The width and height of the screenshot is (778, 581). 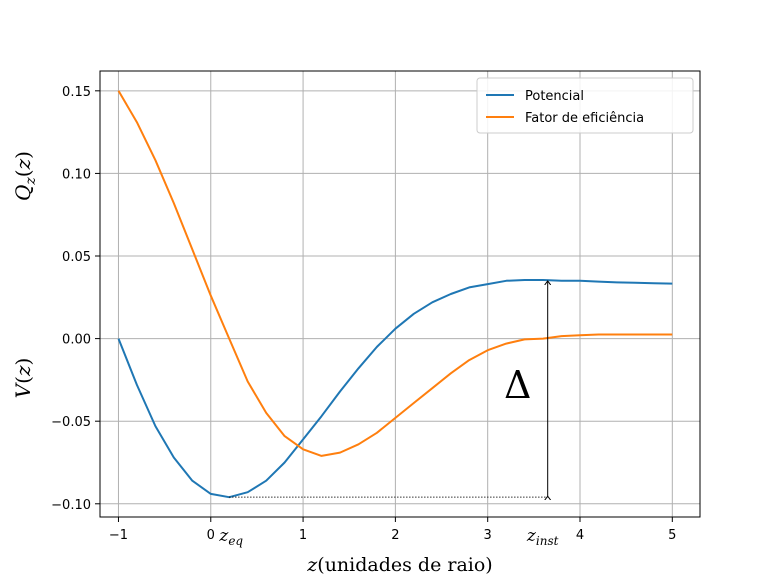 What do you see at coordinates (584, 118) in the screenshot?
I see `legend-label: Fator de eficiência` at bounding box center [584, 118].